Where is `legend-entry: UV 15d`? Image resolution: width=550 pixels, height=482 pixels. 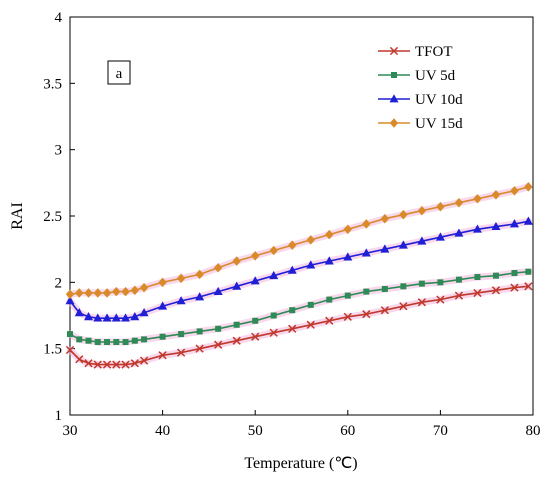 legend-entry: UV 15d is located at coordinates (420, 124).